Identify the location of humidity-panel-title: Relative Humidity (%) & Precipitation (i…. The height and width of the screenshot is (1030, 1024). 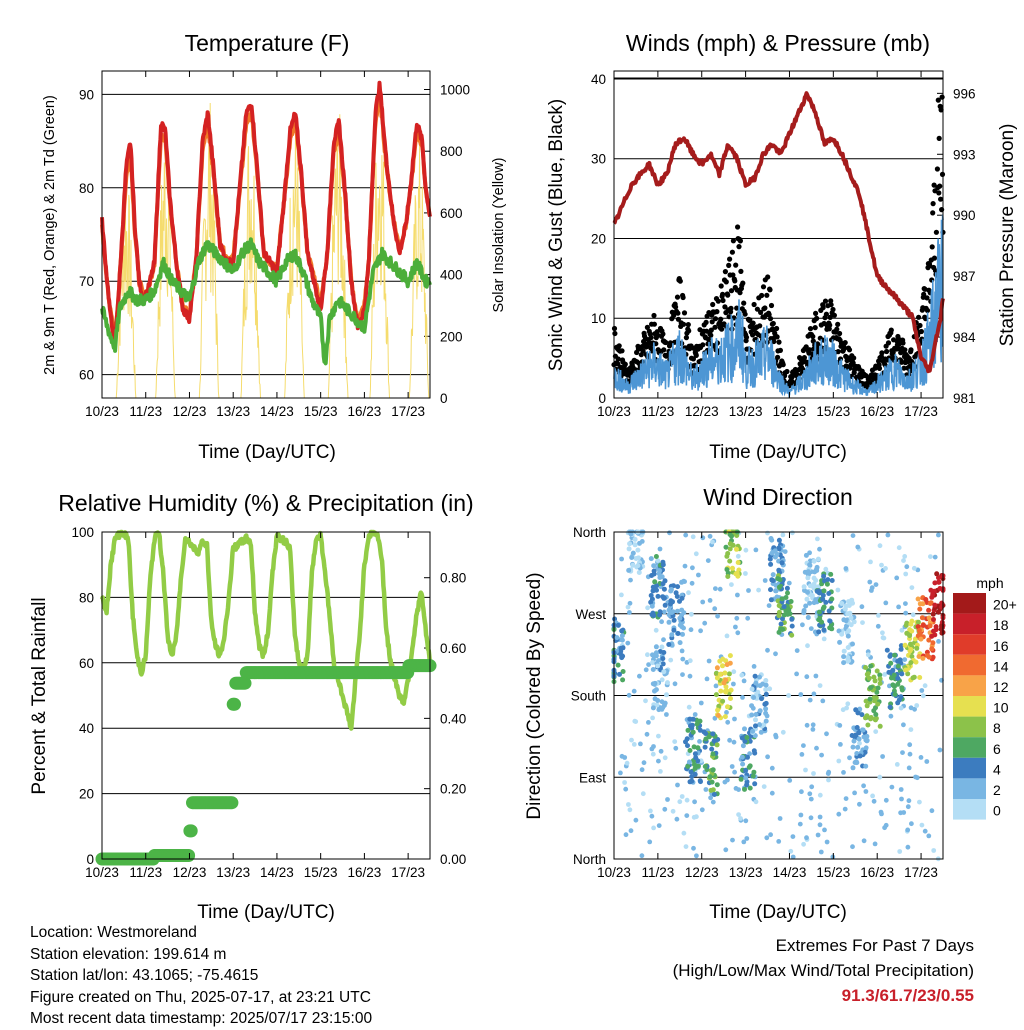
(265, 503).